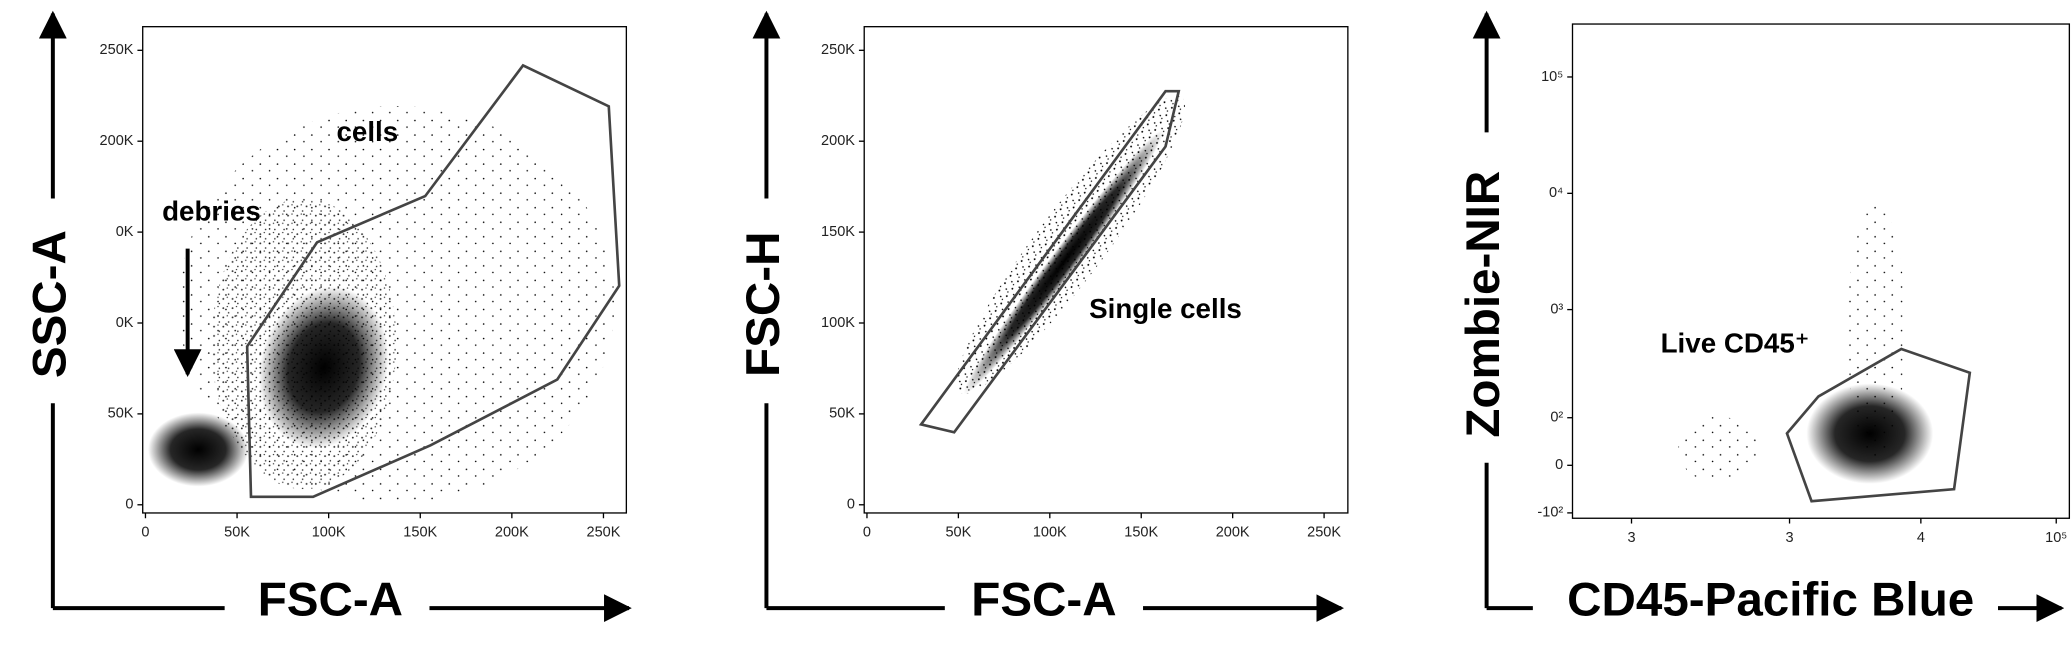 This screenshot has height=648, width=2072. Describe the element at coordinates (1556, 309) in the screenshot. I see `y-tick-label: 0³` at that location.